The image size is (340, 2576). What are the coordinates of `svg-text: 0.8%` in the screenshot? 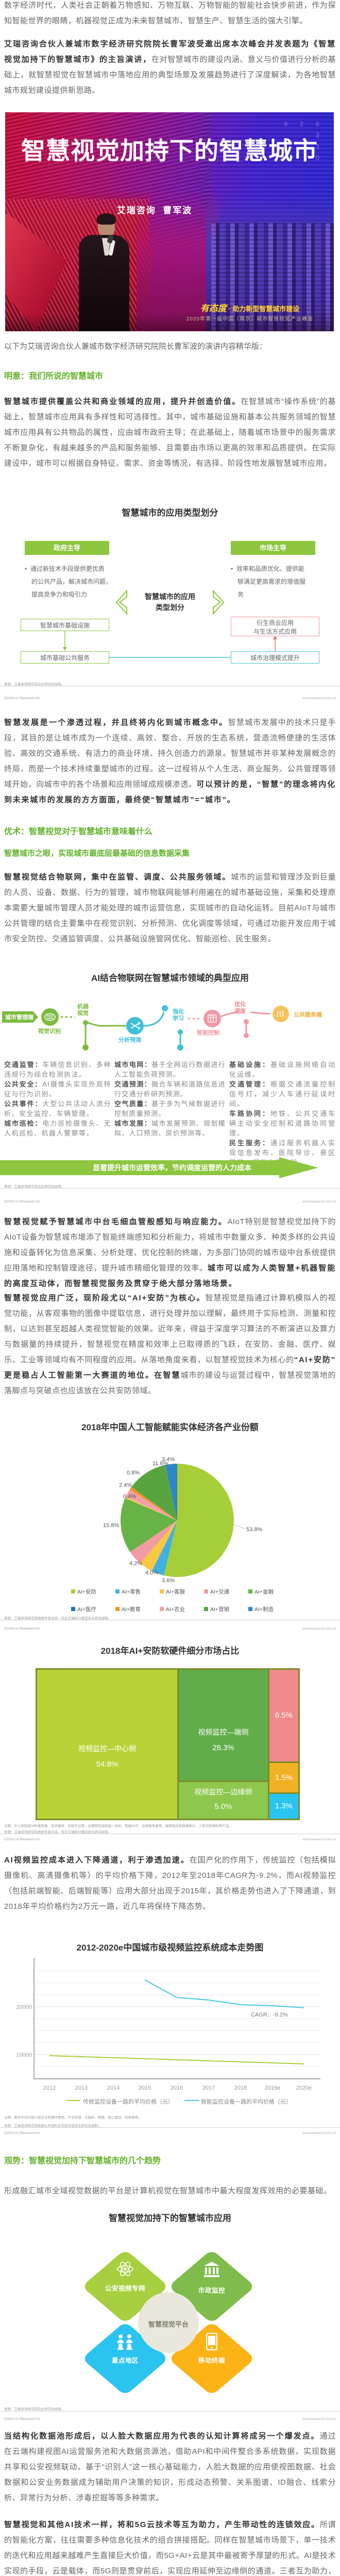 It's located at (133, 1473).